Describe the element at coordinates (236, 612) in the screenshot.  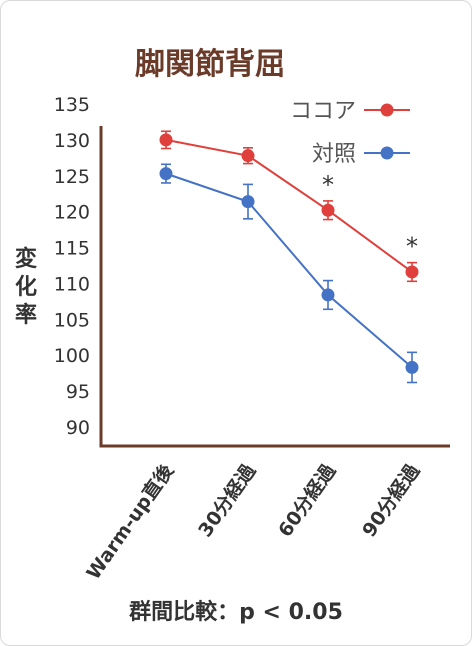
I see `footnote: 群間比較：p < 0.05` at that location.